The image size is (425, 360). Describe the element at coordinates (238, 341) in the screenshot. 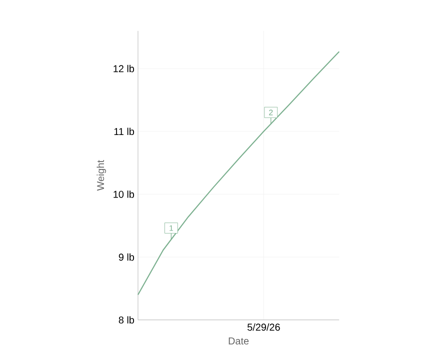

I see `x-axis-title: Date` at that location.